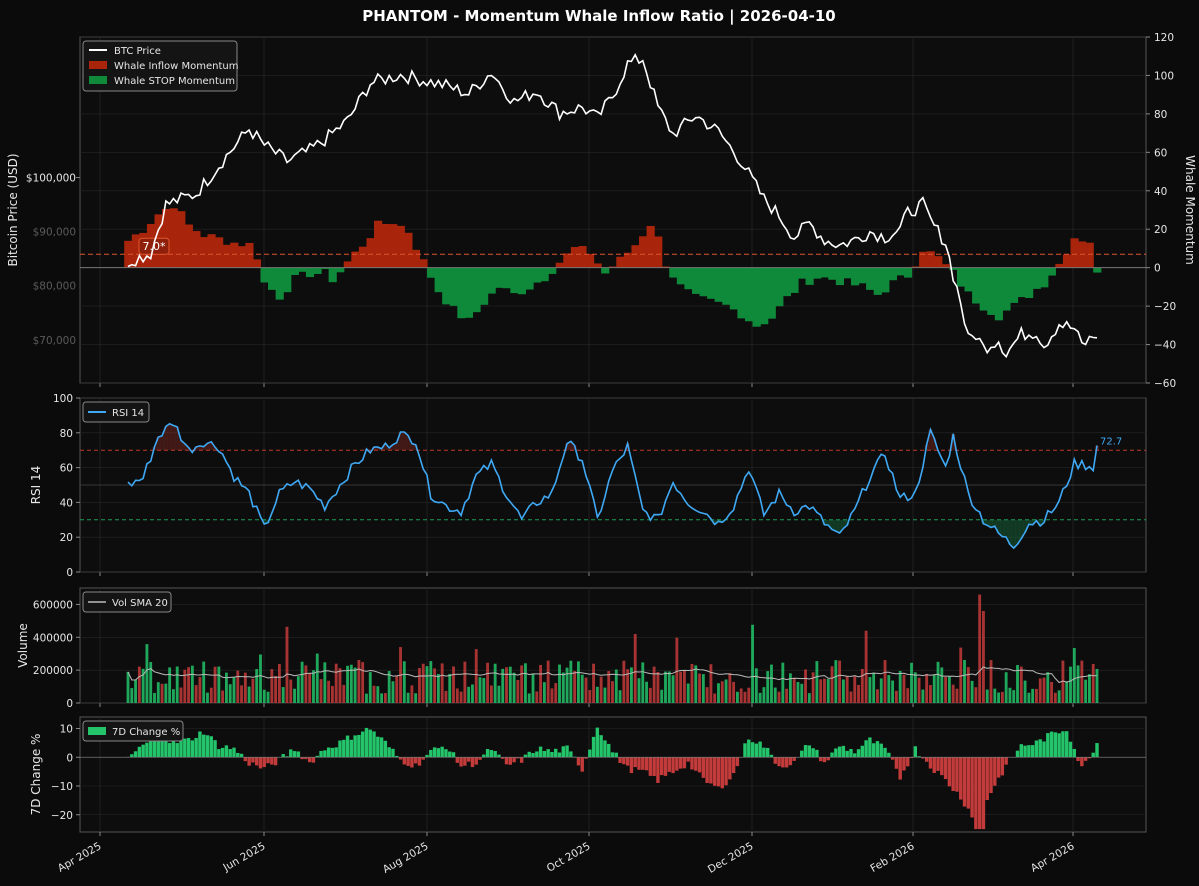 This screenshot has width=1199, height=886. What do you see at coordinates (176, 66) in the screenshot?
I see `legend-label: Whale Inflow Momentum` at bounding box center [176, 66].